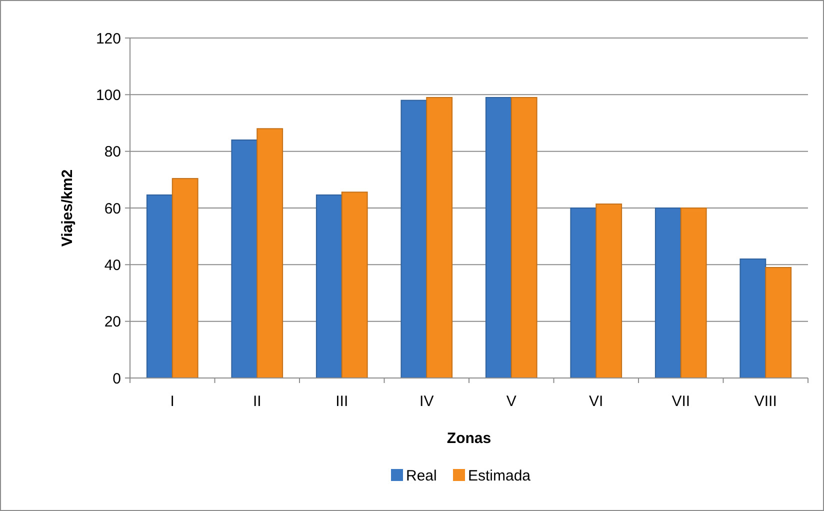 Image resolution: width=824 pixels, height=511 pixels. What do you see at coordinates (67, 208) in the screenshot?
I see `y-axis-title: Viajes/km2` at bounding box center [67, 208].